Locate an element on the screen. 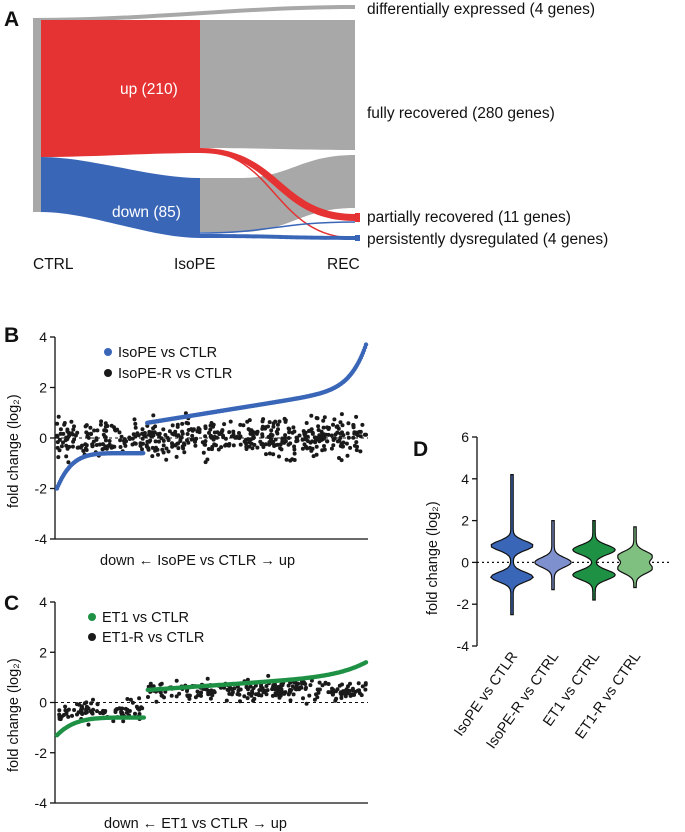 The height and width of the screenshot is (832, 685). panel-d-y-tick-label: 4 is located at coordinates (465, 479).